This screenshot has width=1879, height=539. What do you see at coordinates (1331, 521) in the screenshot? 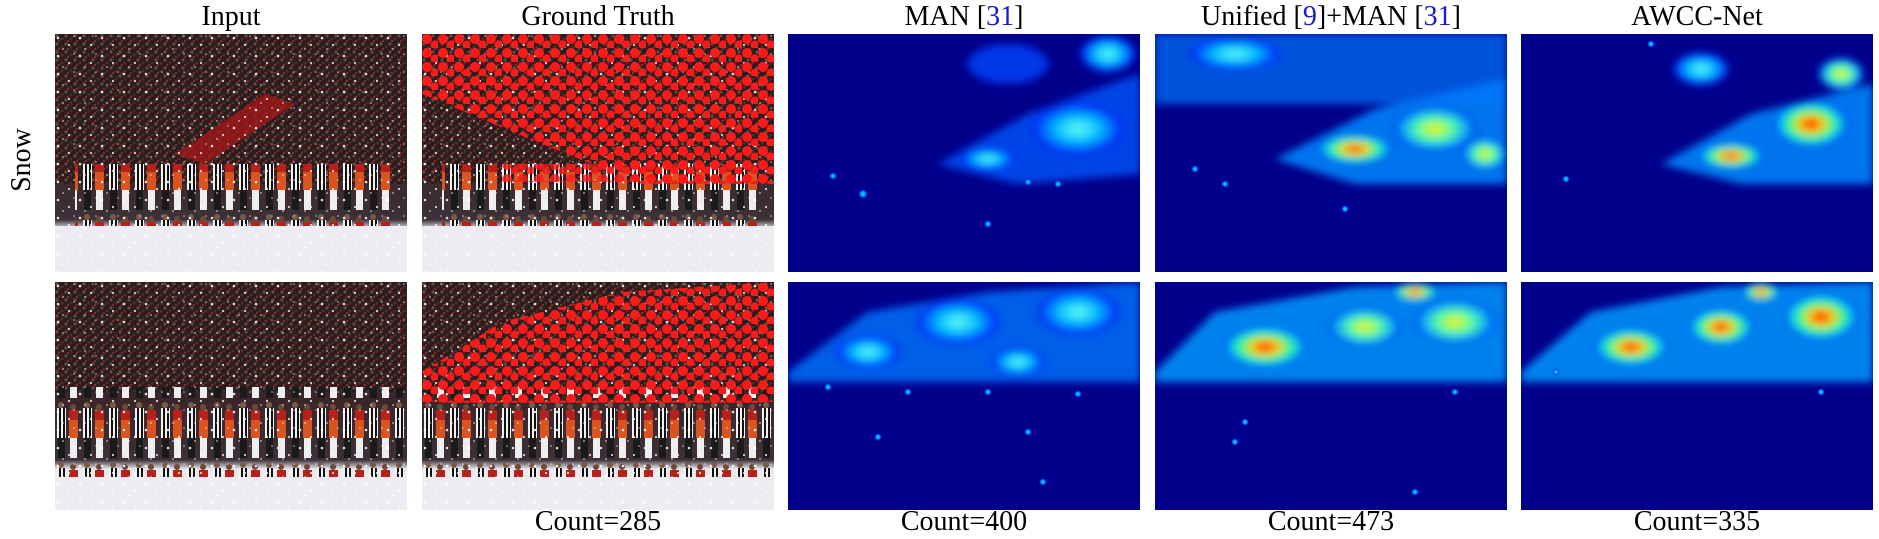
I see `count-unified-man: Count=473` at bounding box center [1331, 521].